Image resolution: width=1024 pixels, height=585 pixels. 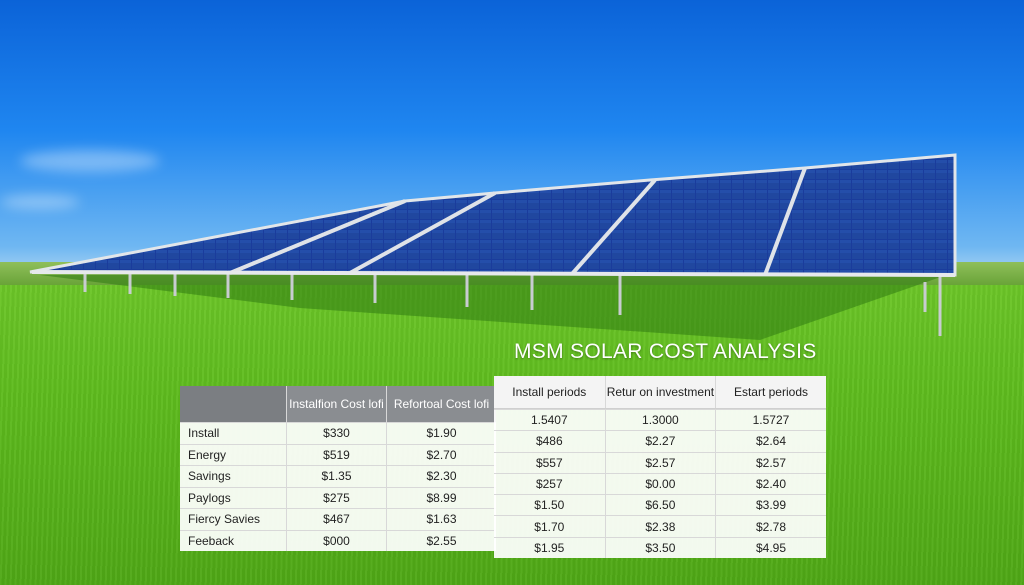 What do you see at coordinates (549, 526) in the screenshot?
I see `table-cell: $1.70` at bounding box center [549, 526].